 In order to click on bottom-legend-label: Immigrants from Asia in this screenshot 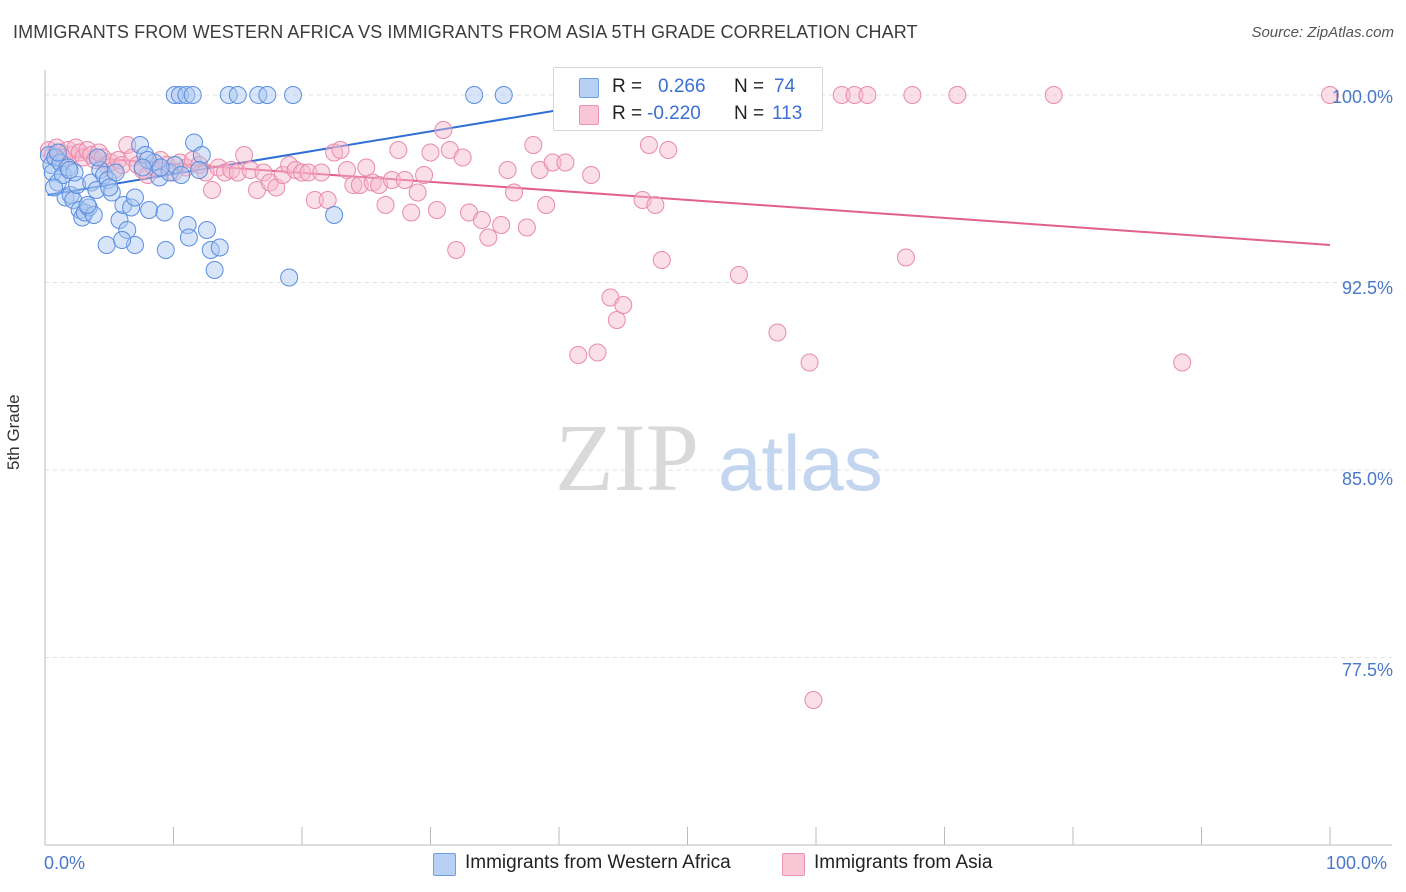, I will do `click(903, 862)`.